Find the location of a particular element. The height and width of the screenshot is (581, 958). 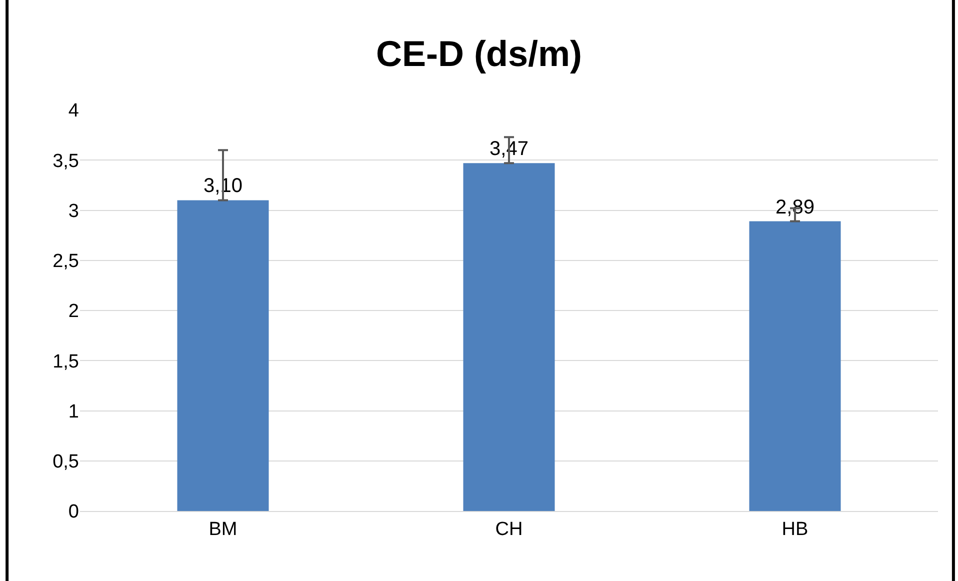

y-tick-label: 0 is located at coordinates (73, 512).